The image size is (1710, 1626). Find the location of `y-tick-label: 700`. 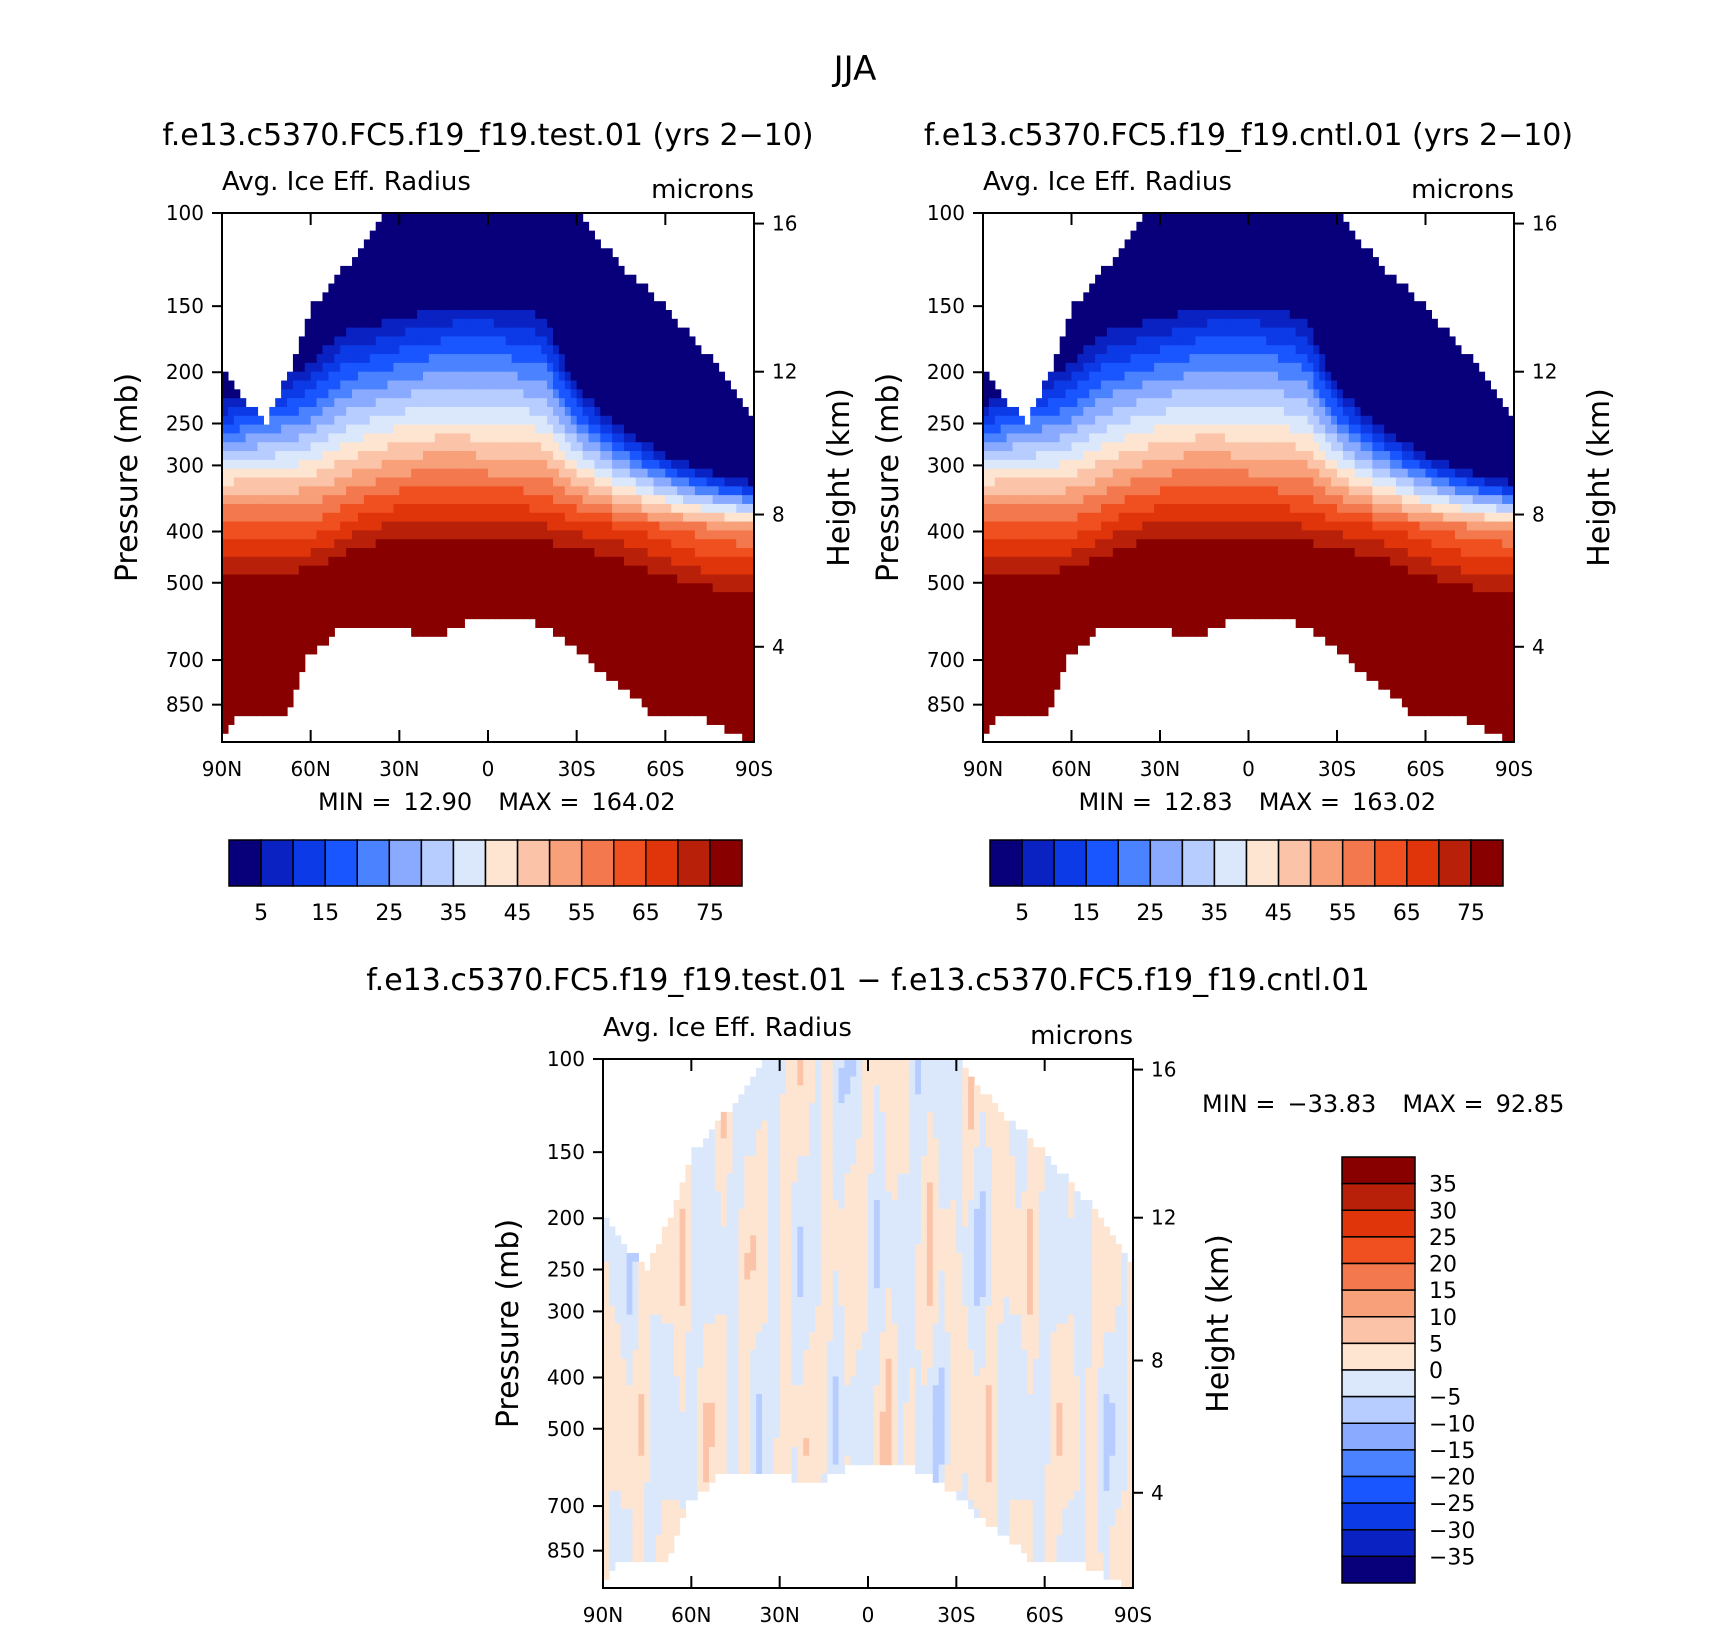

y-tick-label: 700 is located at coordinates (185, 660).